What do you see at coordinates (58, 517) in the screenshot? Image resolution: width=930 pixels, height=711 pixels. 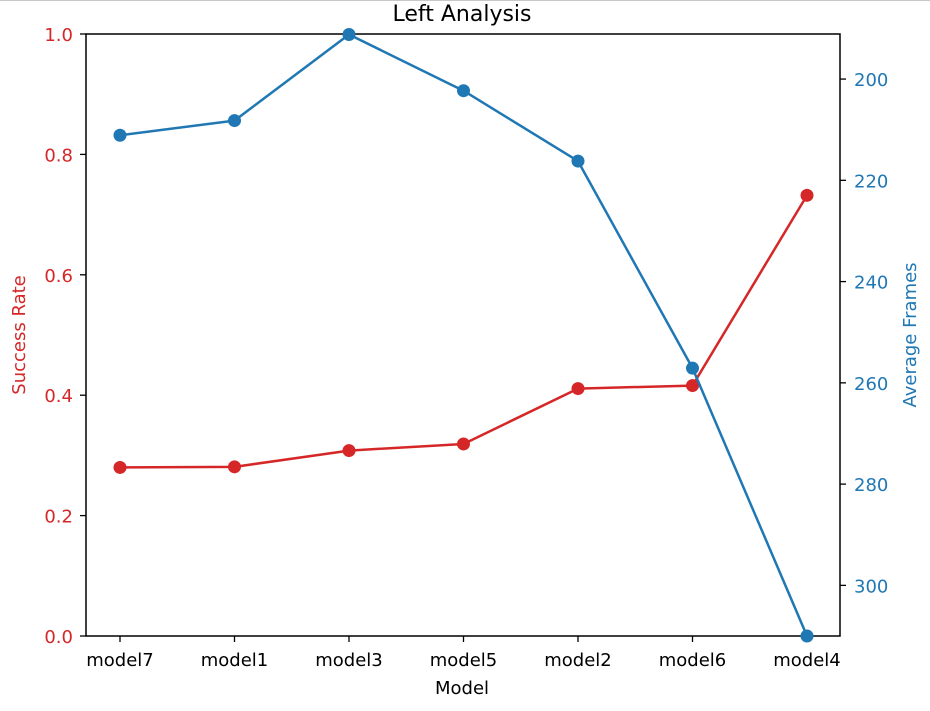 I see `left-y-tick-label: 0.2` at bounding box center [58, 517].